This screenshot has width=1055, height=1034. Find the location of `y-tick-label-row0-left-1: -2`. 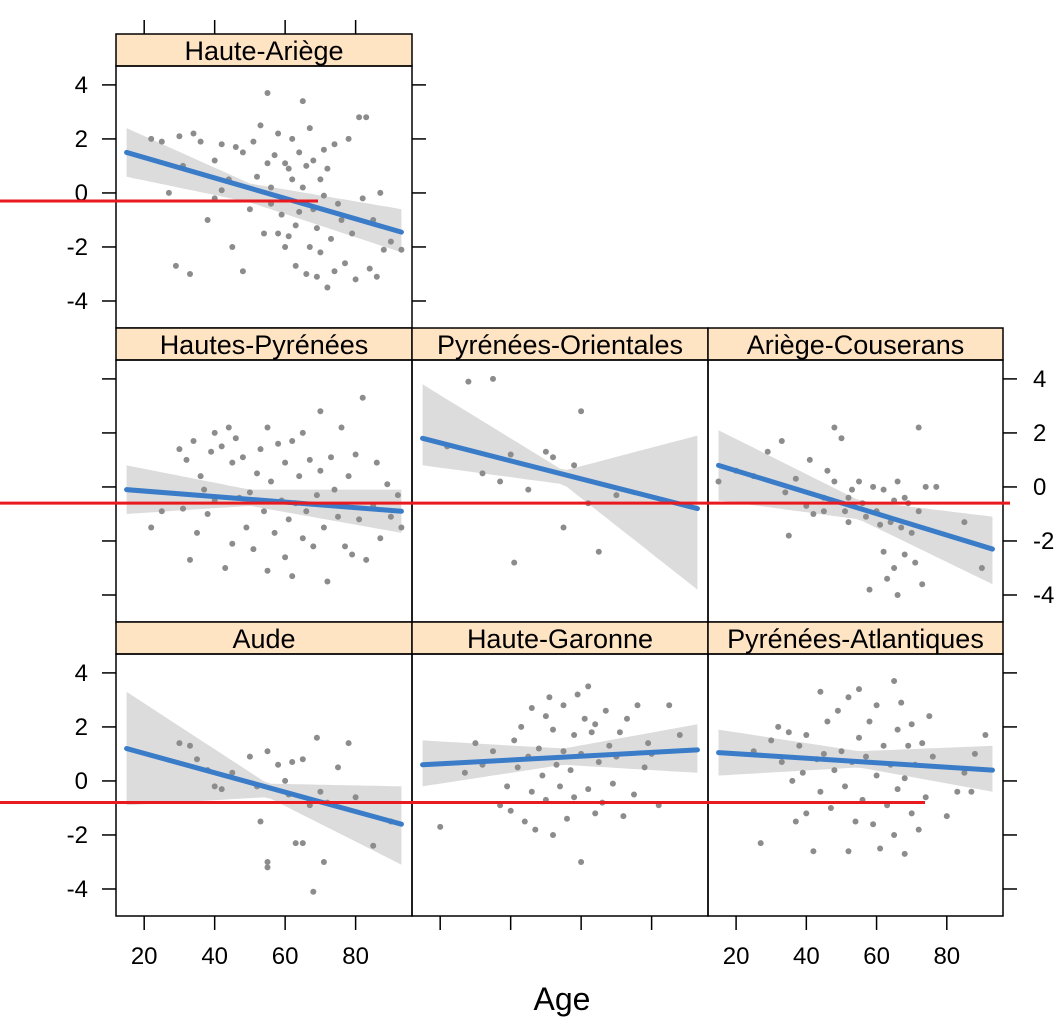

y-tick-label-row0-left-1: -2 is located at coordinates (77, 247).